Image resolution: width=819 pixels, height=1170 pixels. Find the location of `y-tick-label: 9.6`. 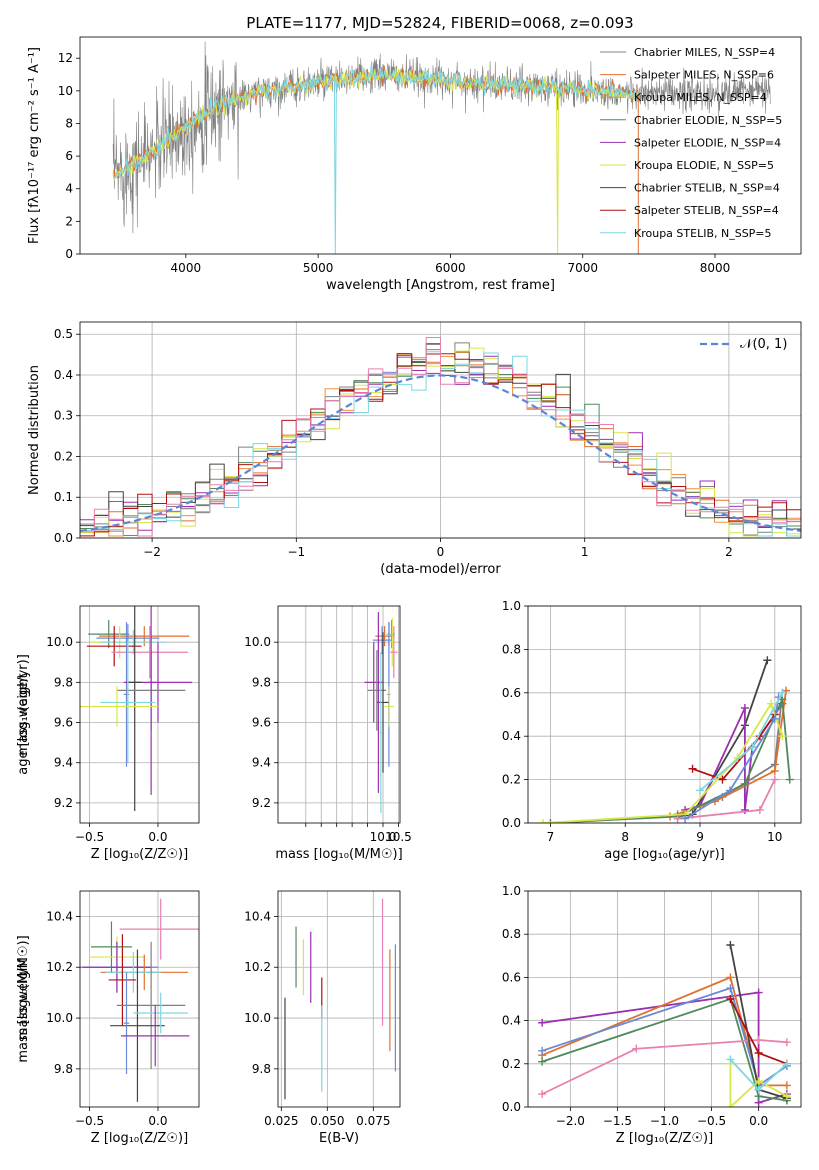

y-tick-label: 9.6 is located at coordinates (63, 723).